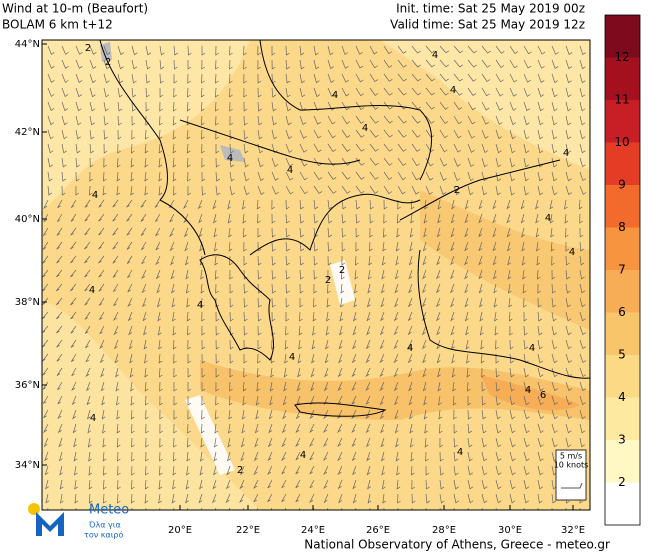 This screenshot has height=553, width=650. I want to click on barb-legend-knots: 10 knots, so click(571, 465).